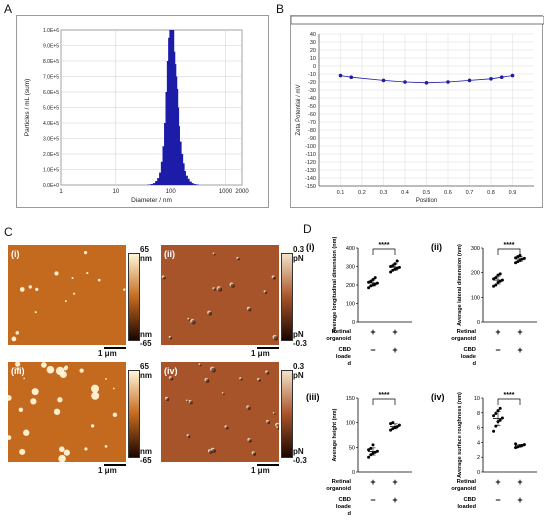  I want to click on y-axis-label: Average longitudinal dimension (nm), so click(335, 285).